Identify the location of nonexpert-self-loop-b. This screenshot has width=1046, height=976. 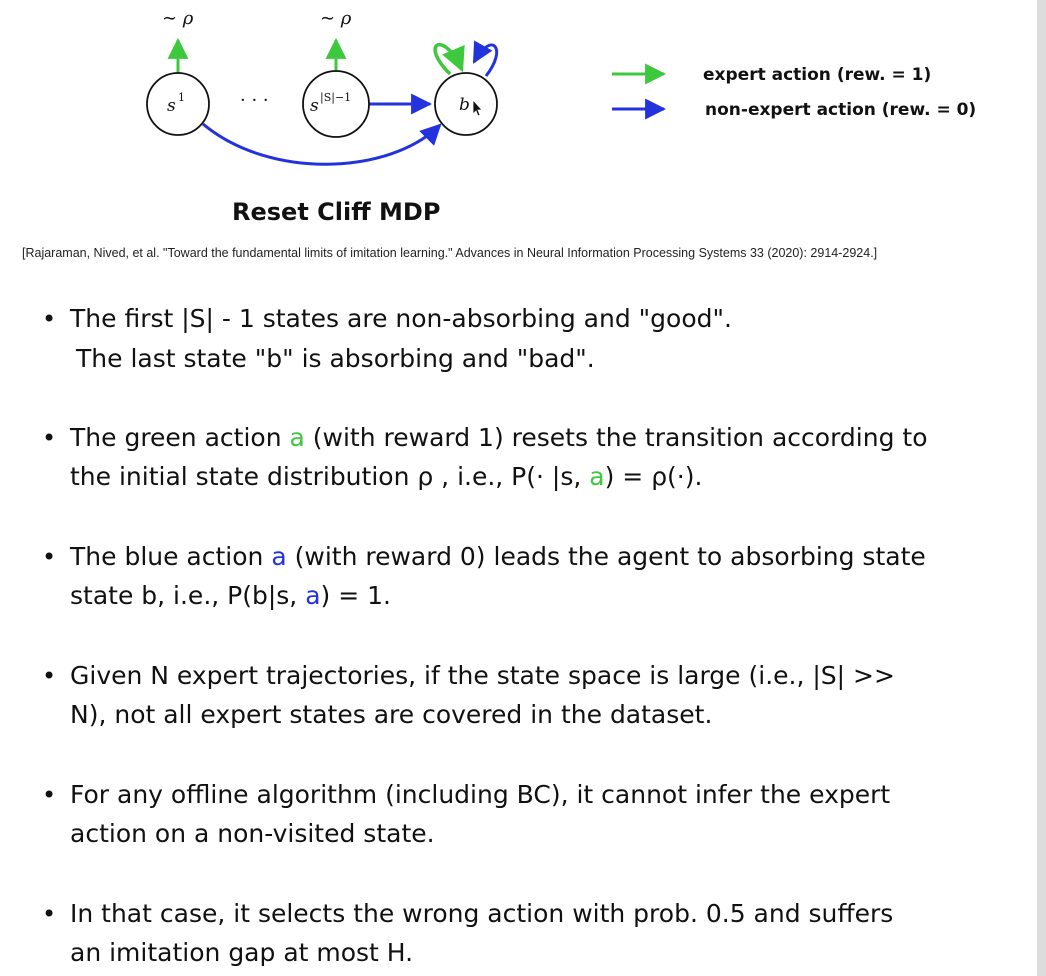
(485, 58).